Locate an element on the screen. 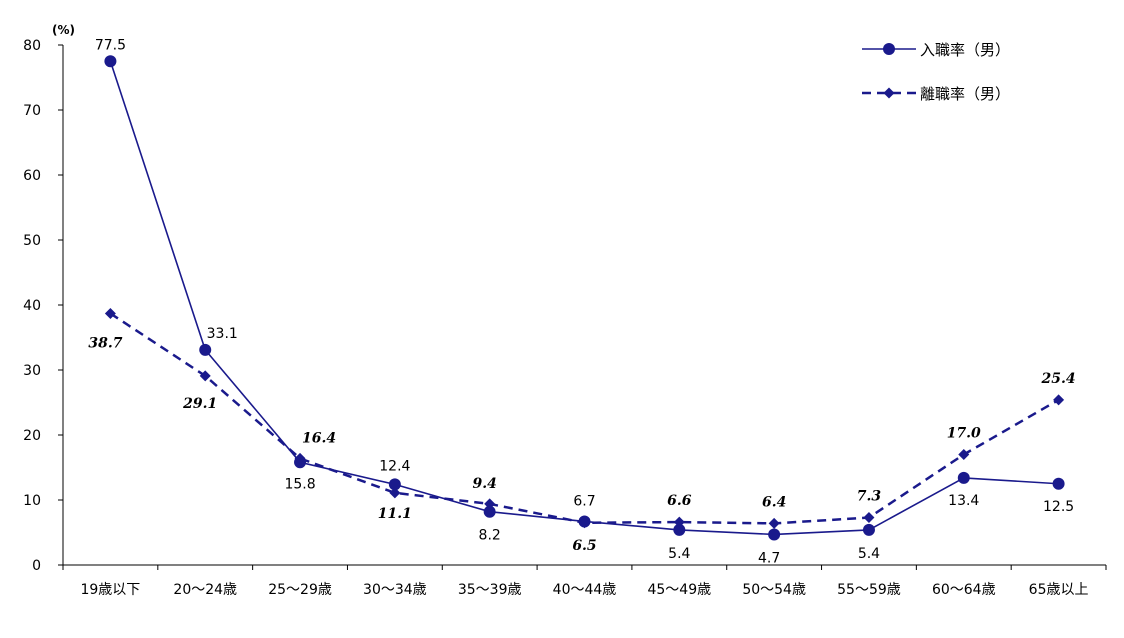 This screenshot has width=1124, height=638. series-2-data-label: 17.0 is located at coordinates (964, 434).